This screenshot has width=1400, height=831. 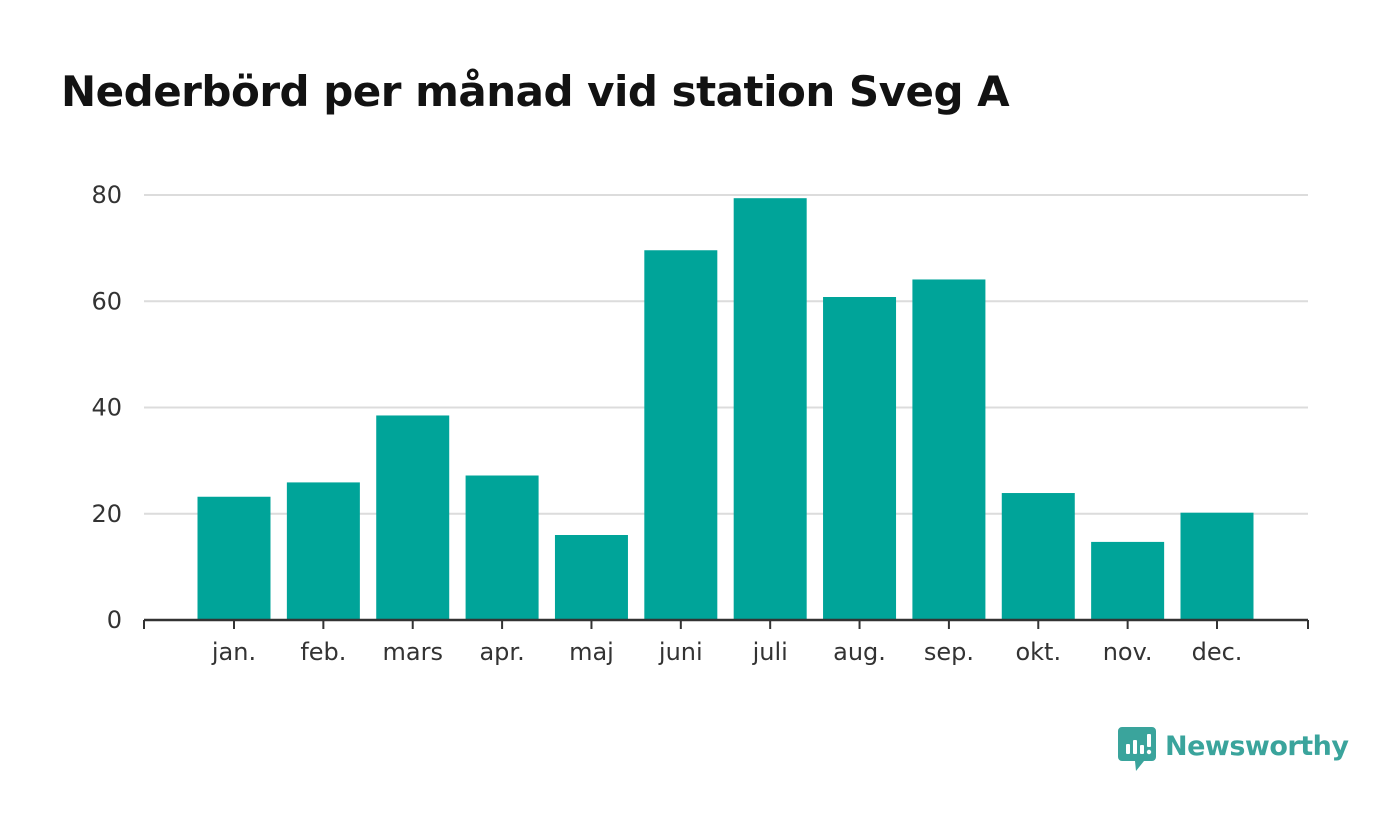 I want to click on chart-title: Nederbörd per månad vid station Sveg A, so click(x=535, y=91).